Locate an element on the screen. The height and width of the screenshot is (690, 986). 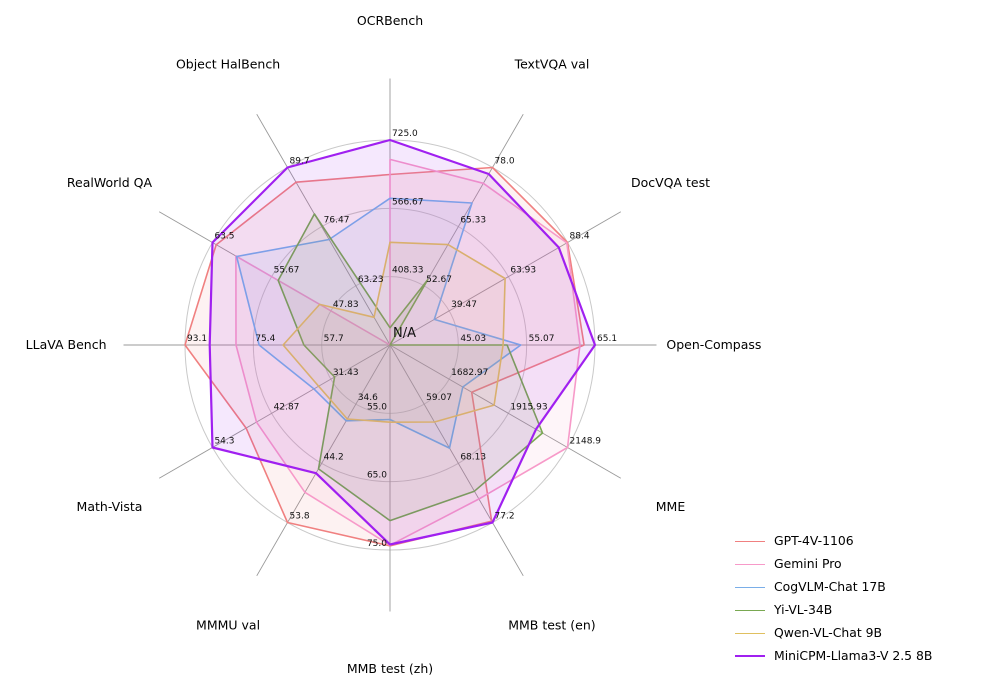
tick-label: 65.1 is located at coordinates (607, 339).